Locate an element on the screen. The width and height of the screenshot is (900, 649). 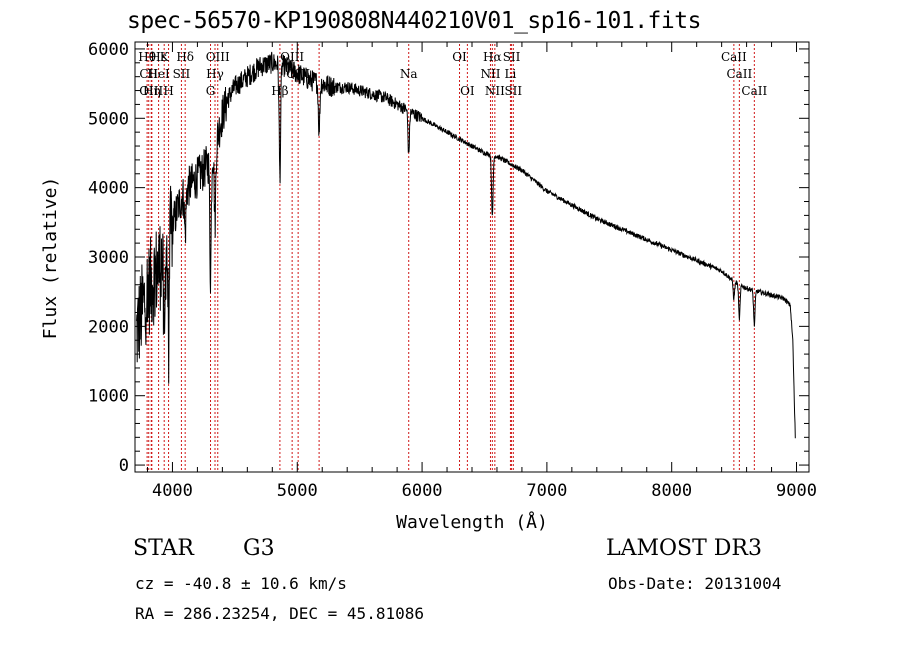
marker-label: Hη is located at coordinates (152, 91).